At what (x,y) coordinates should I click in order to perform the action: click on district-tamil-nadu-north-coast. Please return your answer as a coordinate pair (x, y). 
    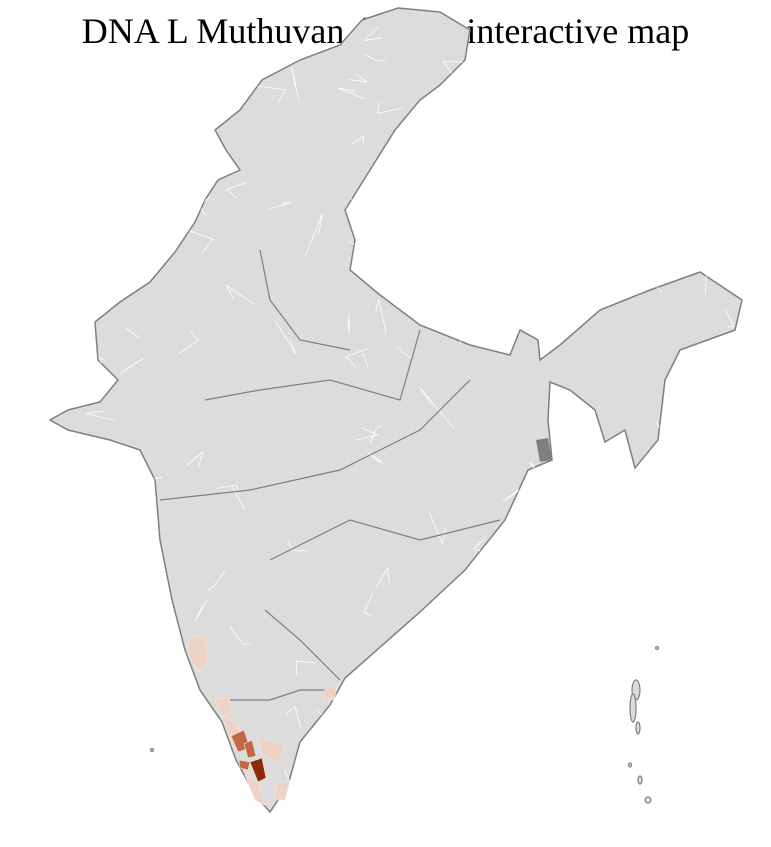
    Looking at the image, I should click on (331, 692).